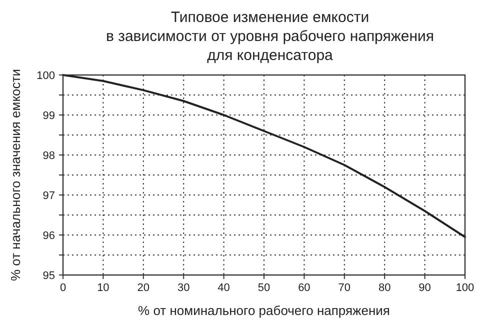  I want to click on x-tick-label: 70, so click(344, 288).